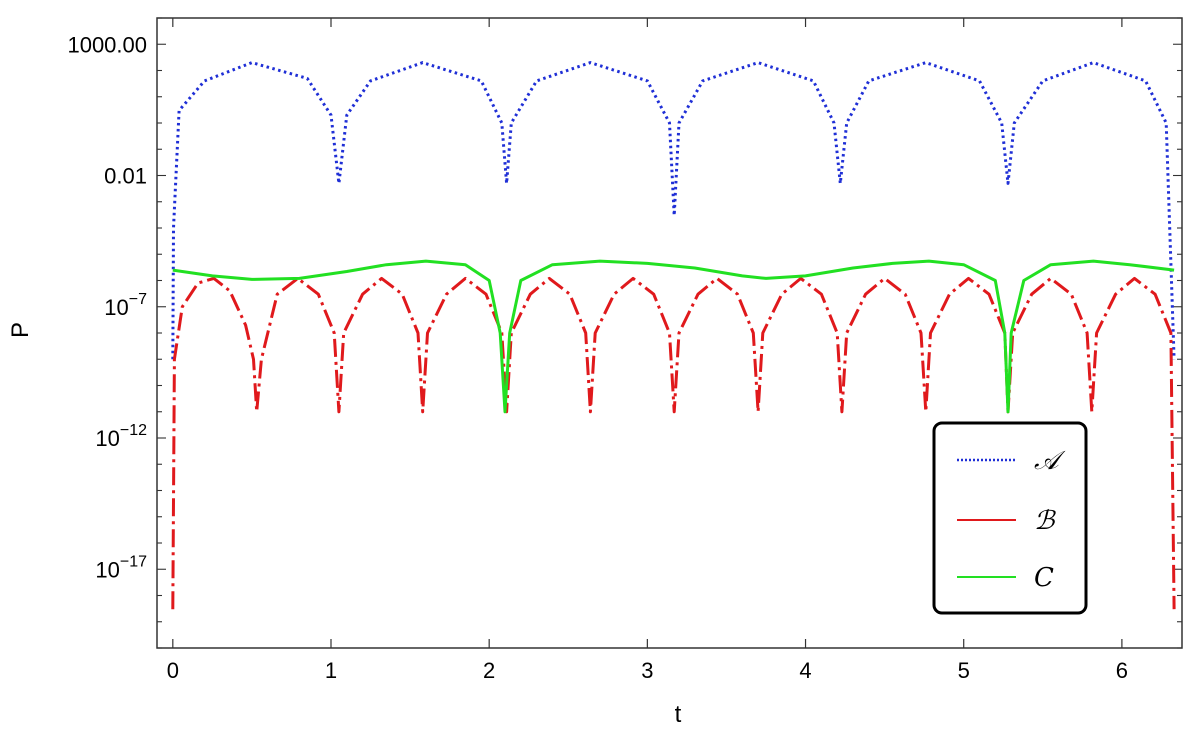  I want to click on y-tick-exponent: −7, so click(138, 299).